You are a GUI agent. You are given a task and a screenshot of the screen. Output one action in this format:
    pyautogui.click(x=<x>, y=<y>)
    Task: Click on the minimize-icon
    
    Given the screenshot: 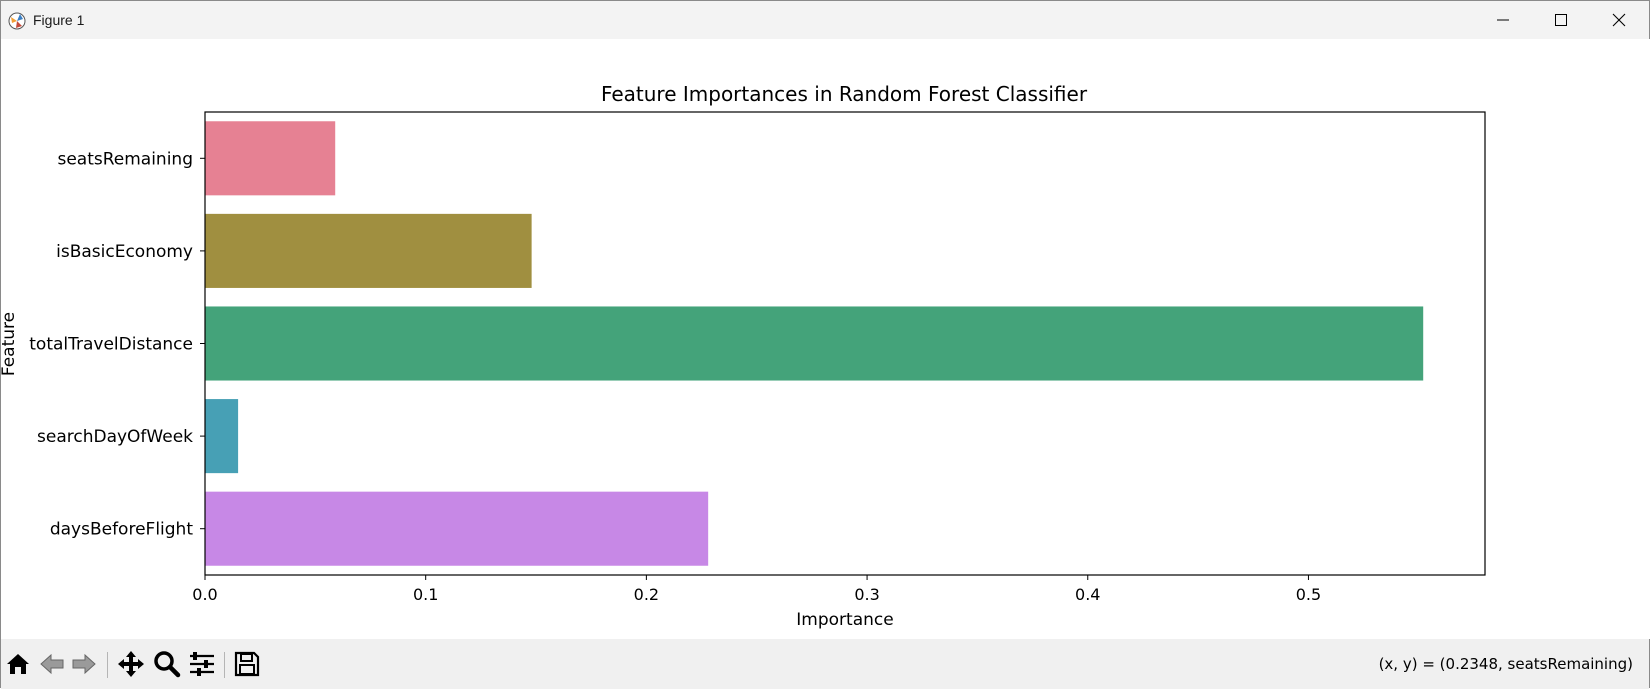 What is the action you would take?
    pyautogui.click(x=1503, y=20)
    